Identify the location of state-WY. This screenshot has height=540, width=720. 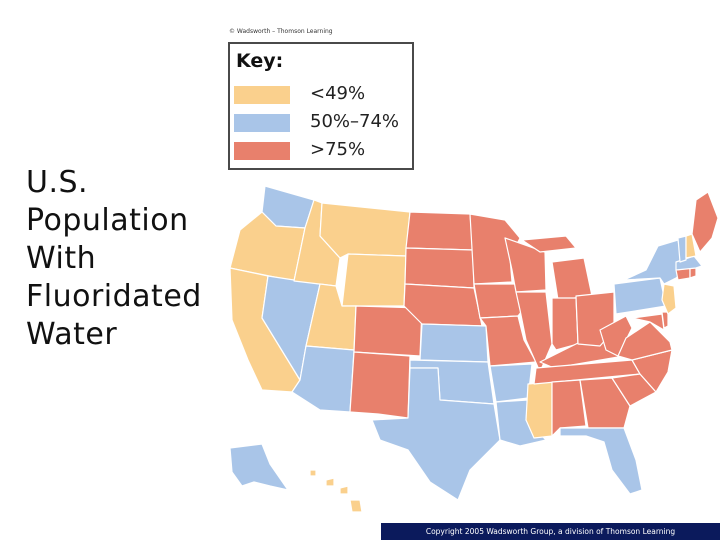
(374, 280).